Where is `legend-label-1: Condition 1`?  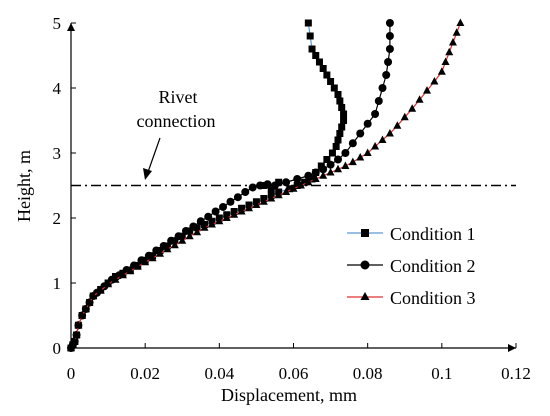 legend-label-1: Condition 1 is located at coordinates (433, 234).